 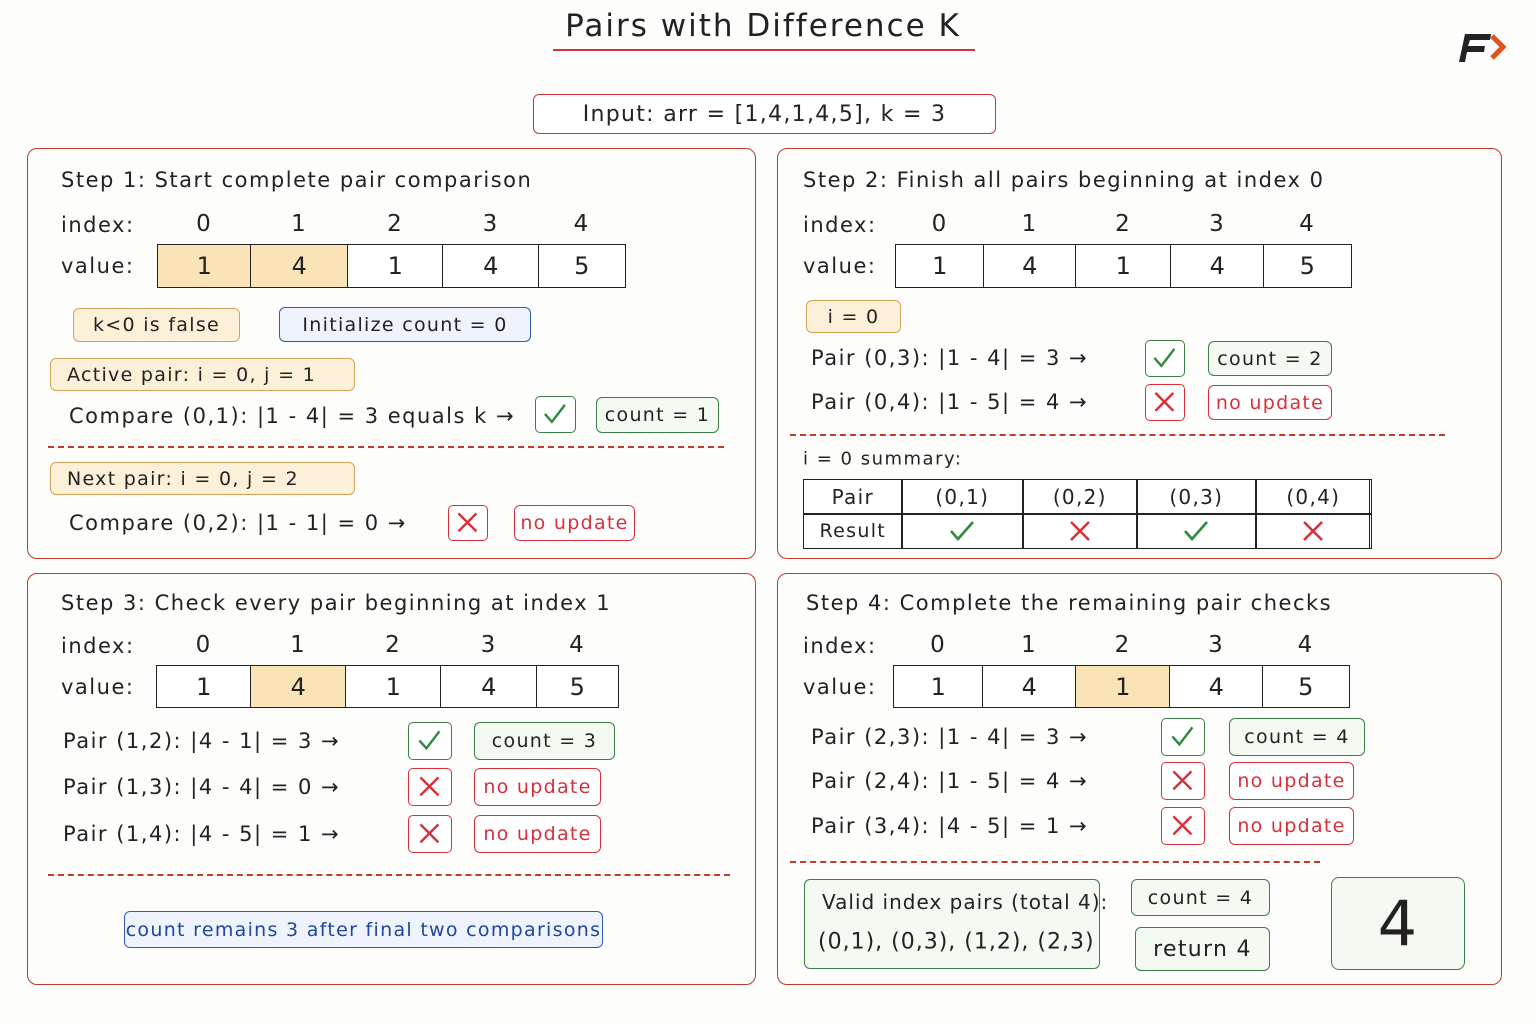 I want to click on logo, so click(x=1483, y=48).